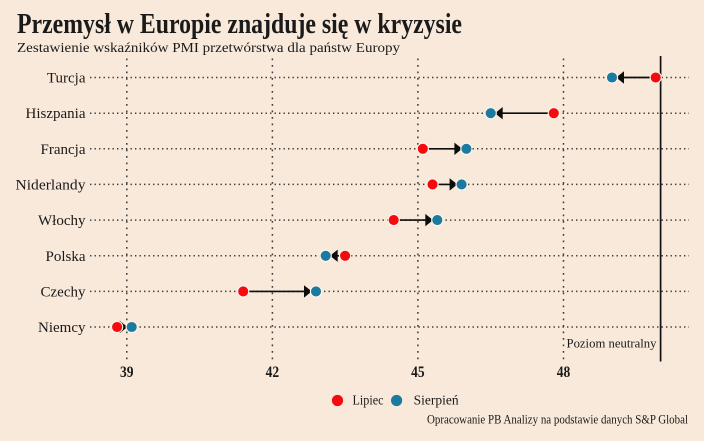 Image resolution: width=704 pixels, height=441 pixels. Describe the element at coordinates (65, 257) in the screenshot. I see `svg-text: Polska` at that location.